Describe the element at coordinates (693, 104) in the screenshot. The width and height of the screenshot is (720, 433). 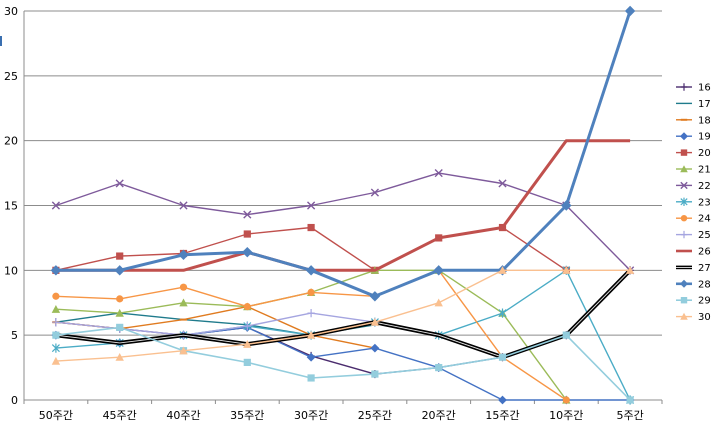
I see `legend-item-17: 17` at that location.